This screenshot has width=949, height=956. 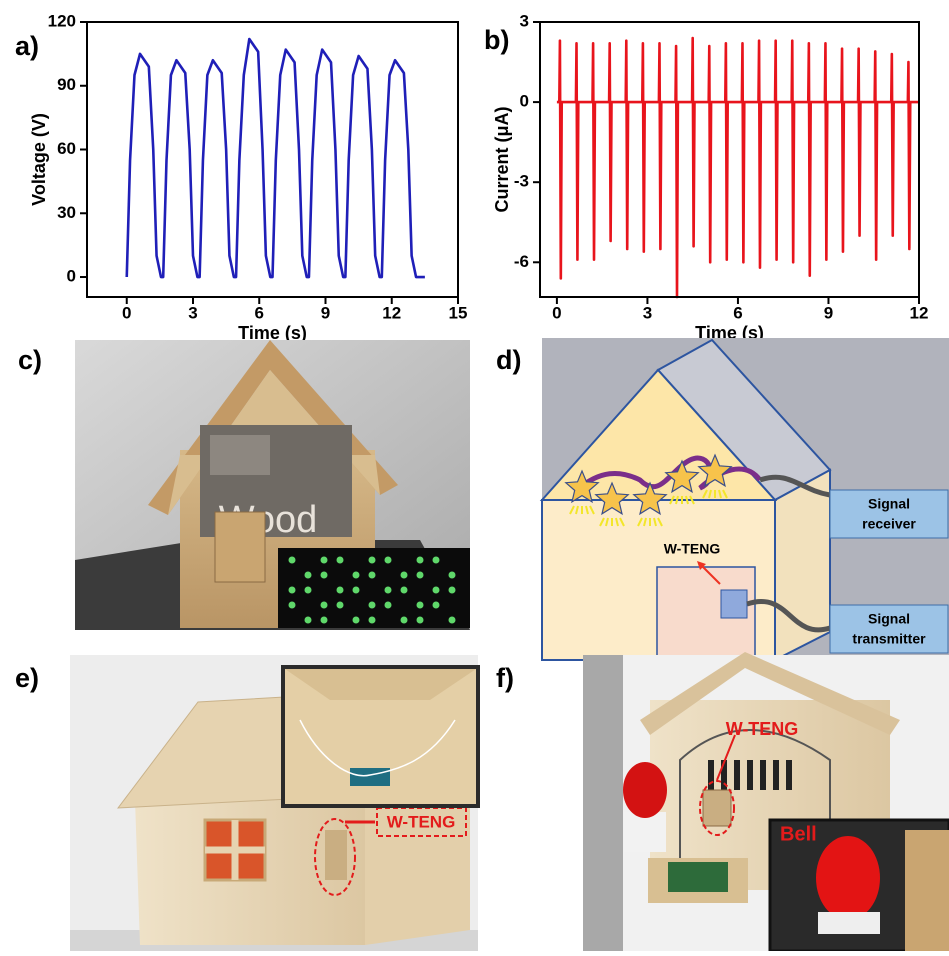 I want to click on panel-label: c), so click(x=30, y=360).